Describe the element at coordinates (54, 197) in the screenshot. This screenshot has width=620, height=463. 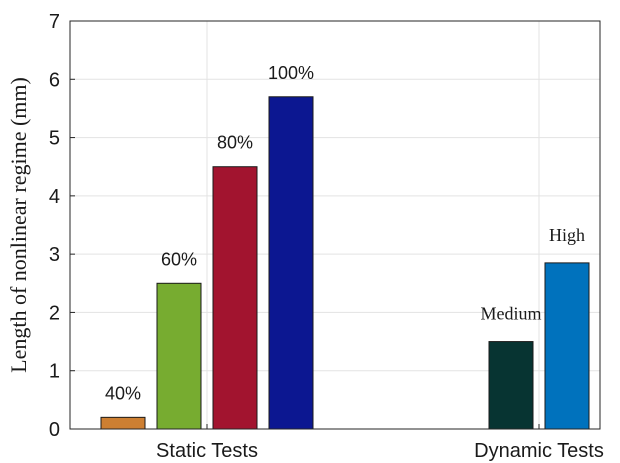
I see `y-tick-label: 4` at that location.